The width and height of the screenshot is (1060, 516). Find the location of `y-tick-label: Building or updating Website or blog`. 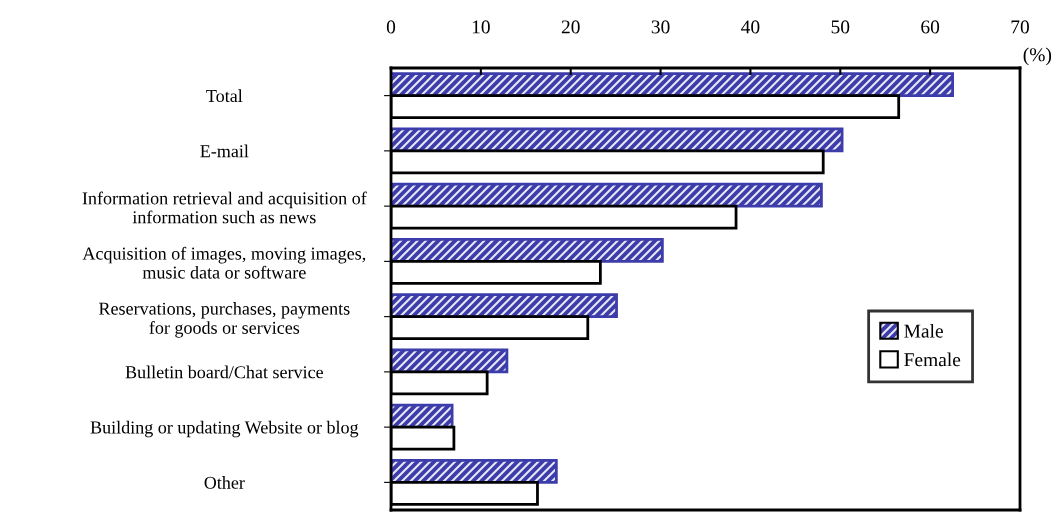

y-tick-label: Building or updating Website or blog is located at coordinates (224, 429).